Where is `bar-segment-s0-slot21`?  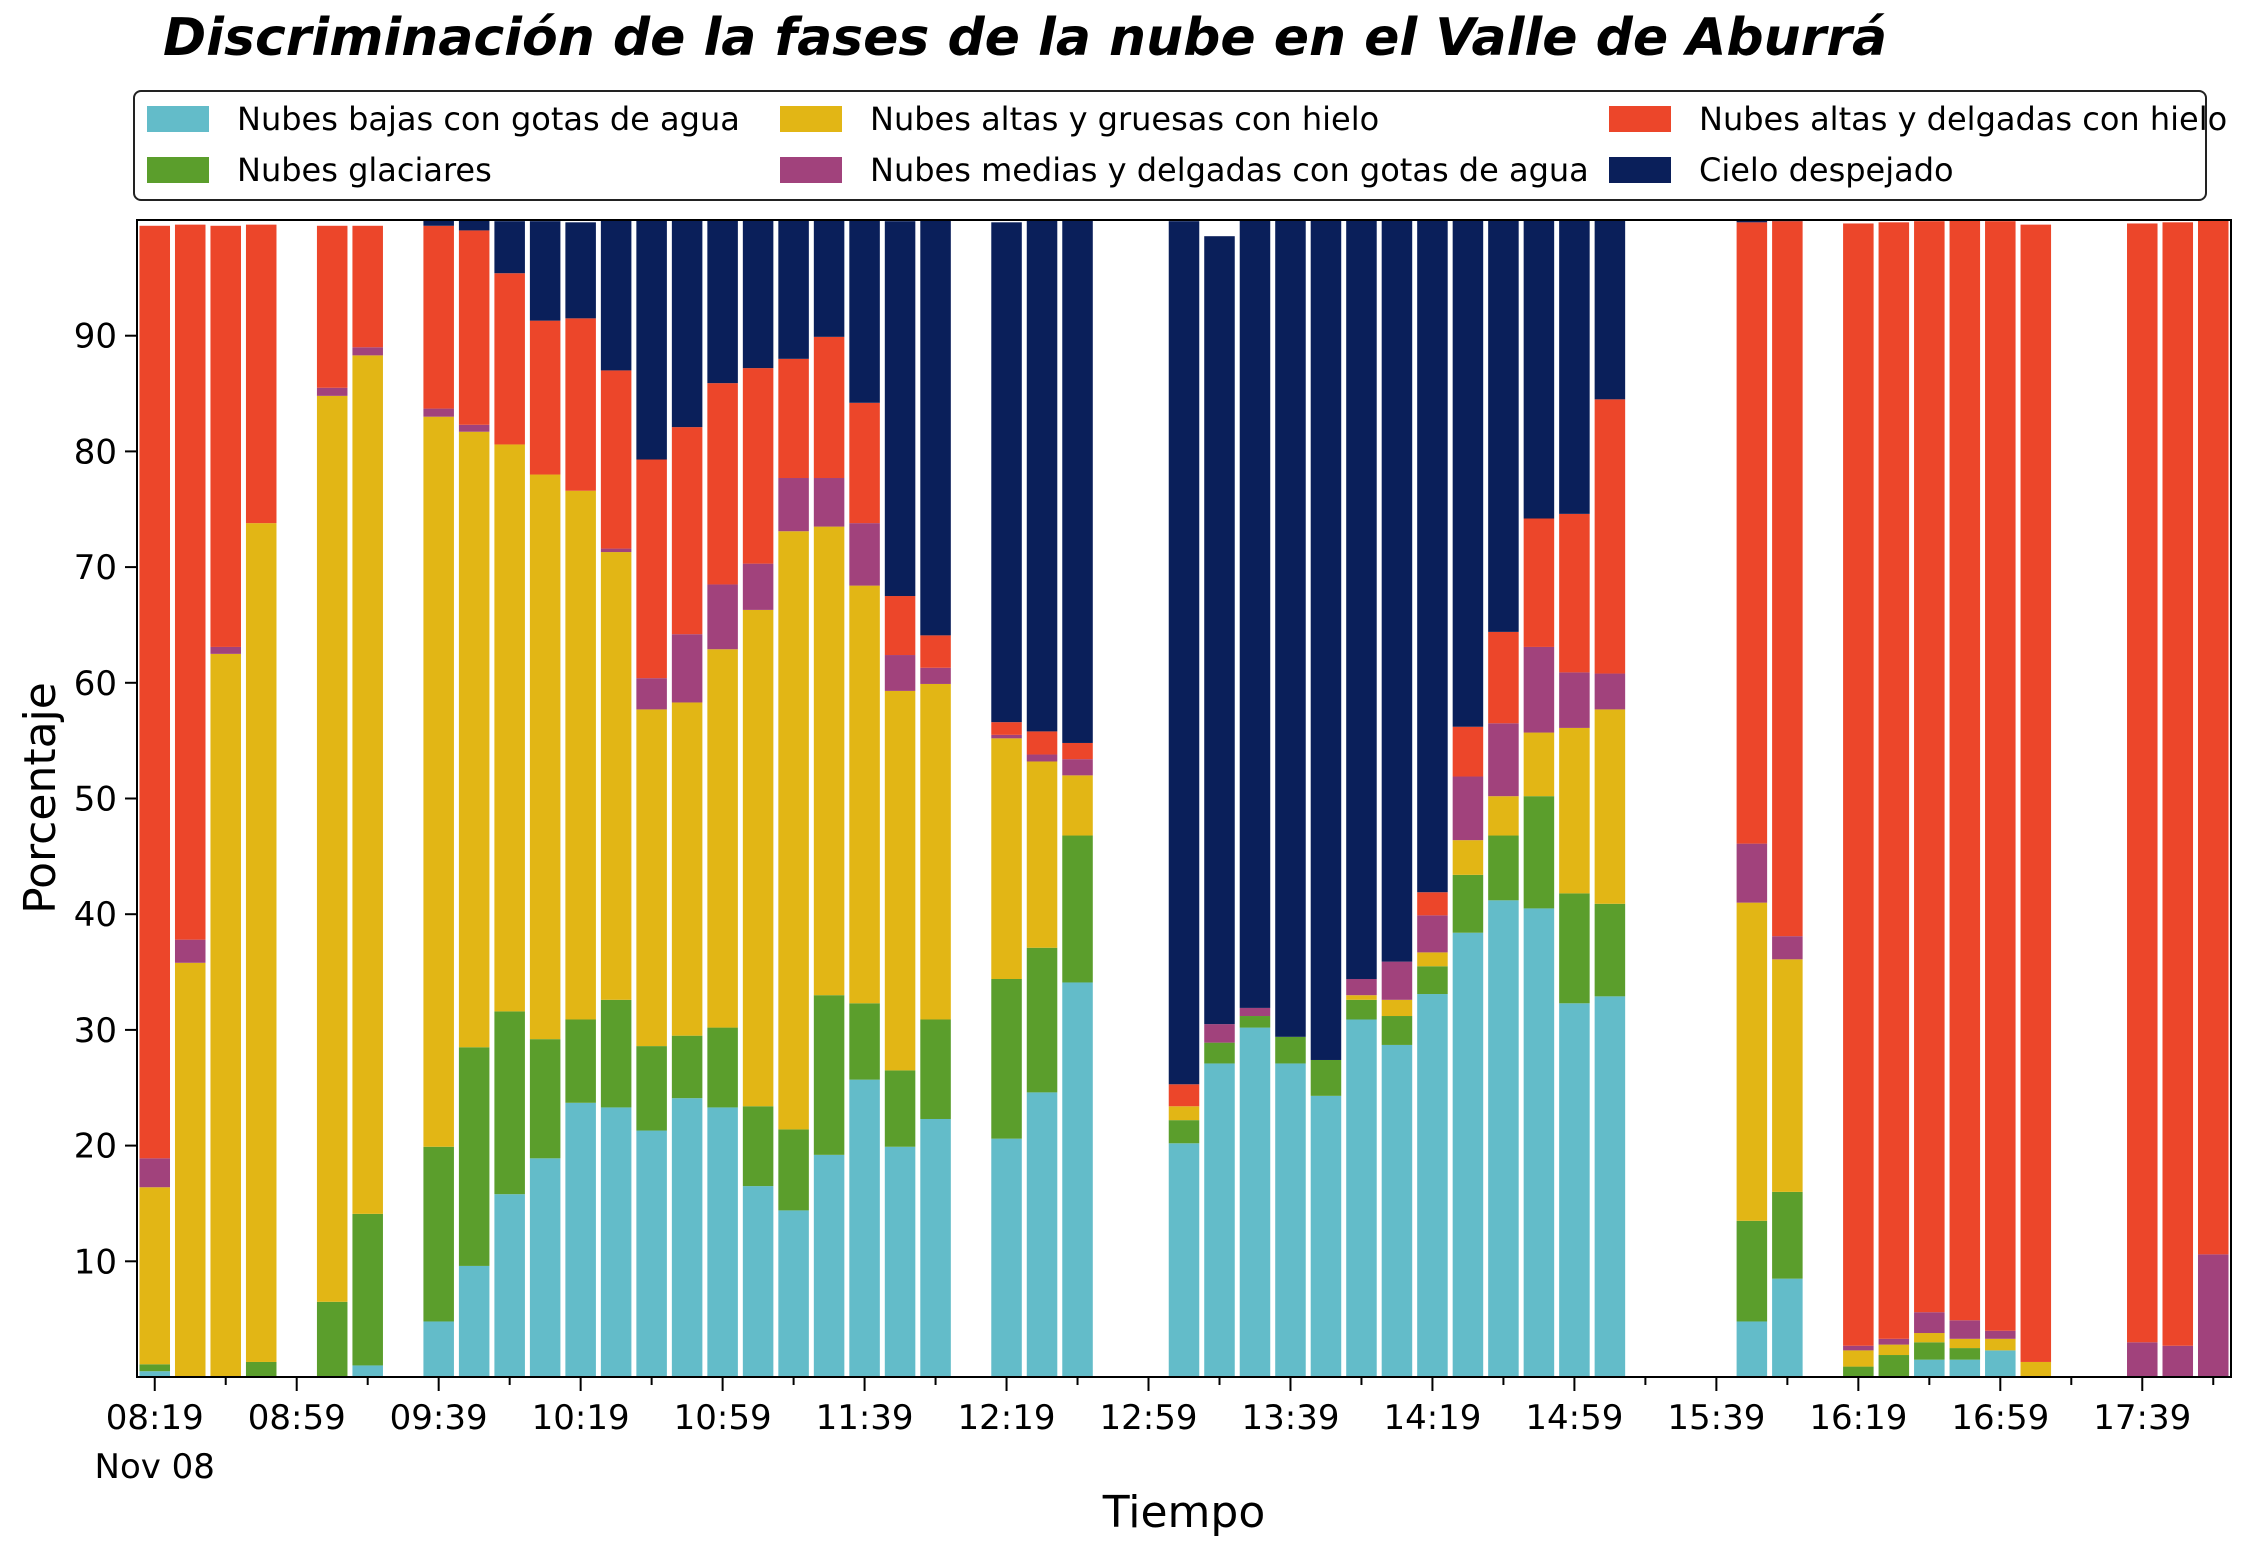 bar-segment-s0-slot21 is located at coordinates (900, 1261).